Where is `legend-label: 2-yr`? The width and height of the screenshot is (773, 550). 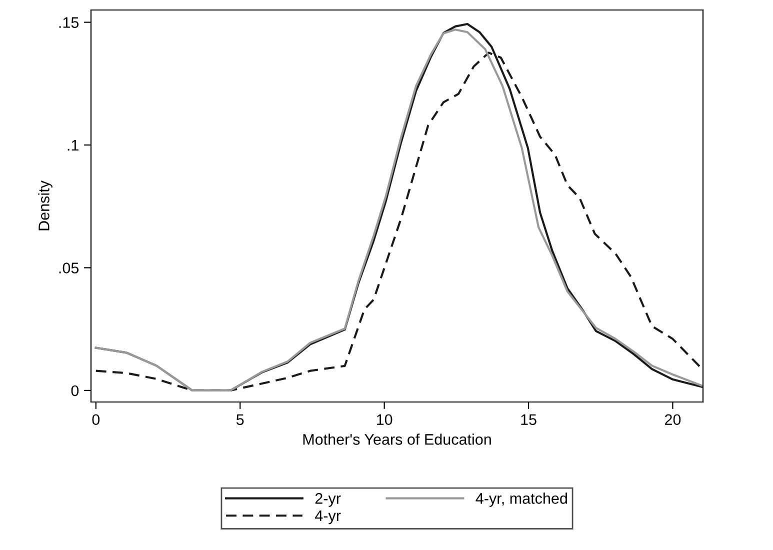 legend-label: 2-yr is located at coordinates (328, 500).